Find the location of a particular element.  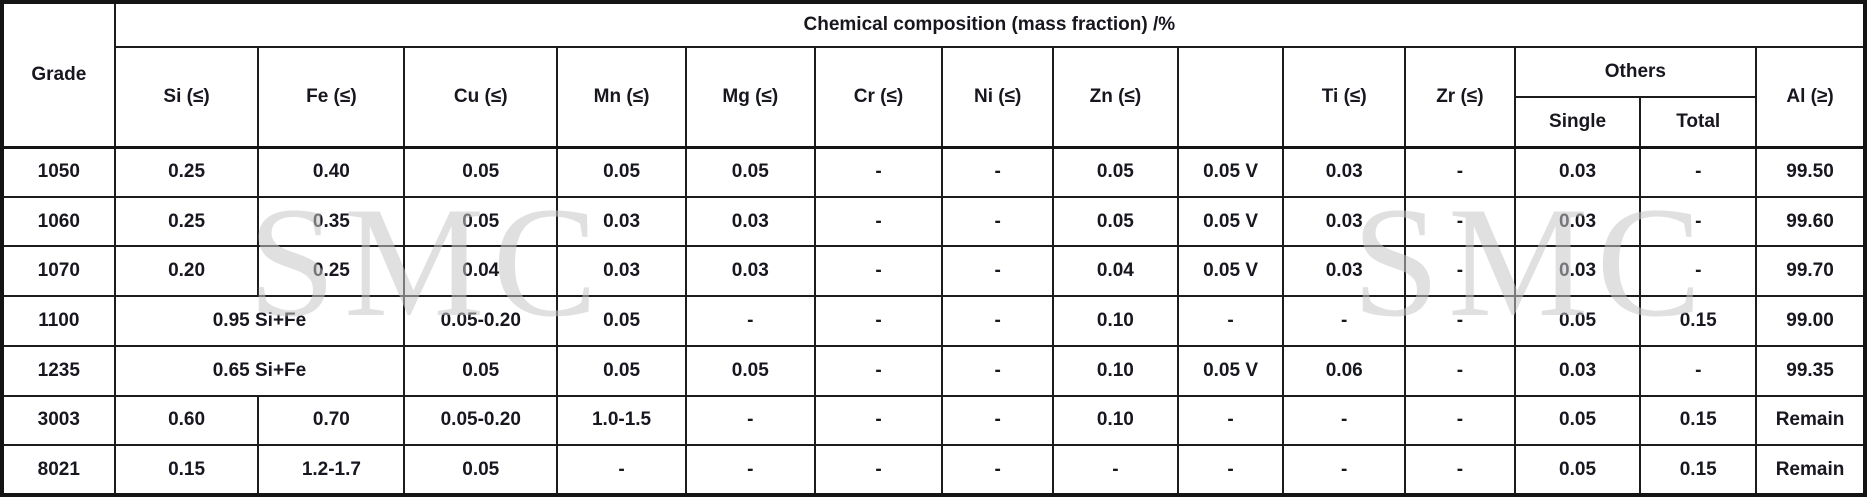

grade-cell: 1050 is located at coordinates (58, 172).